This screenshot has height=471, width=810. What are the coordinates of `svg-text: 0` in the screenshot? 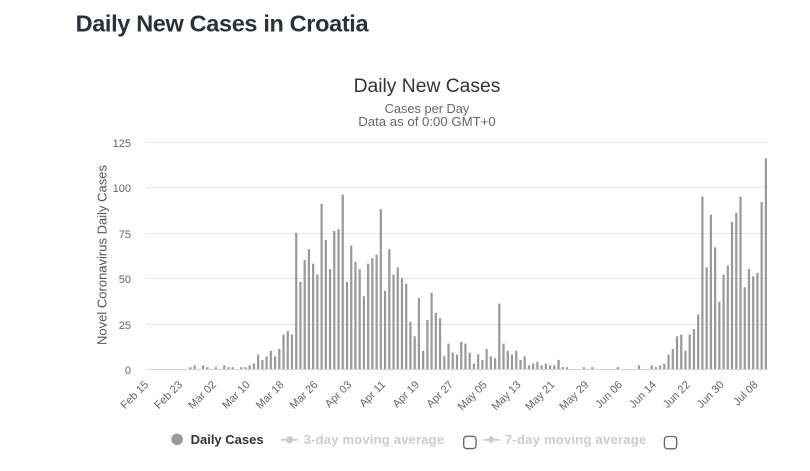 It's located at (128, 371).